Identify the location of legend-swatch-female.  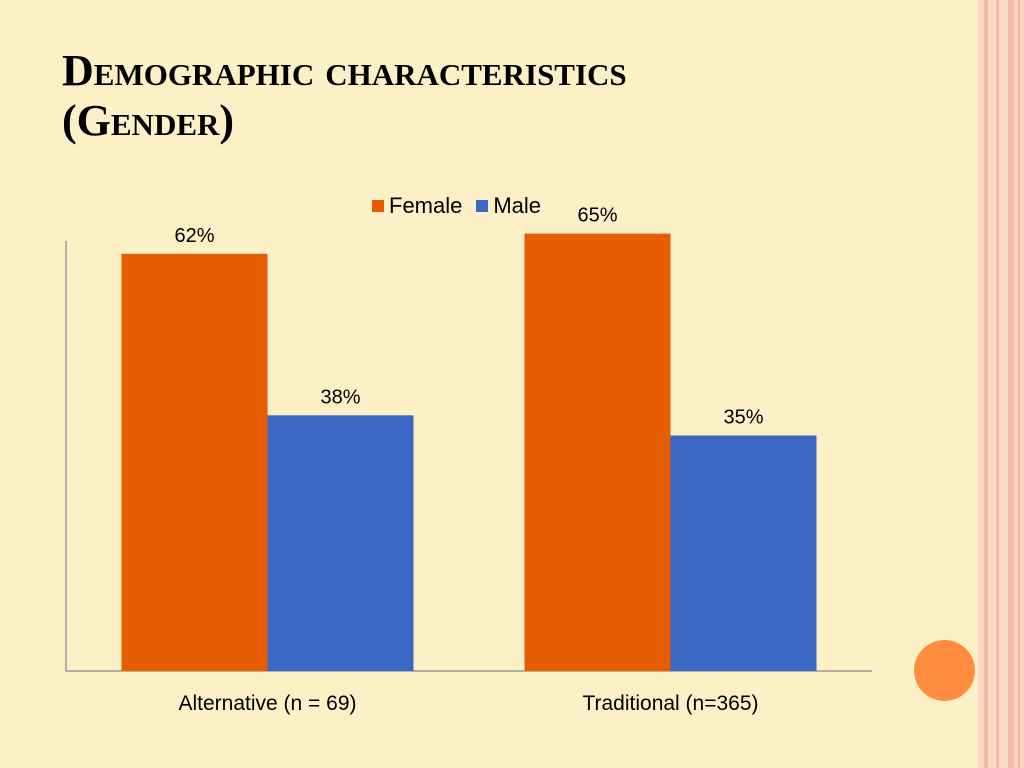
(378, 206).